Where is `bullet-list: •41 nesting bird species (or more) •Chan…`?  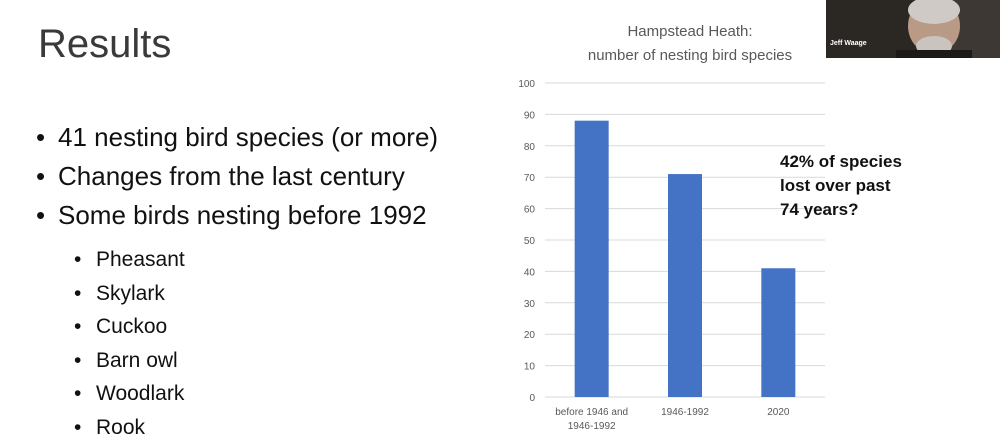
bullet-list: •41 nesting bird species (or more) •Chan… is located at coordinates (237, 176).